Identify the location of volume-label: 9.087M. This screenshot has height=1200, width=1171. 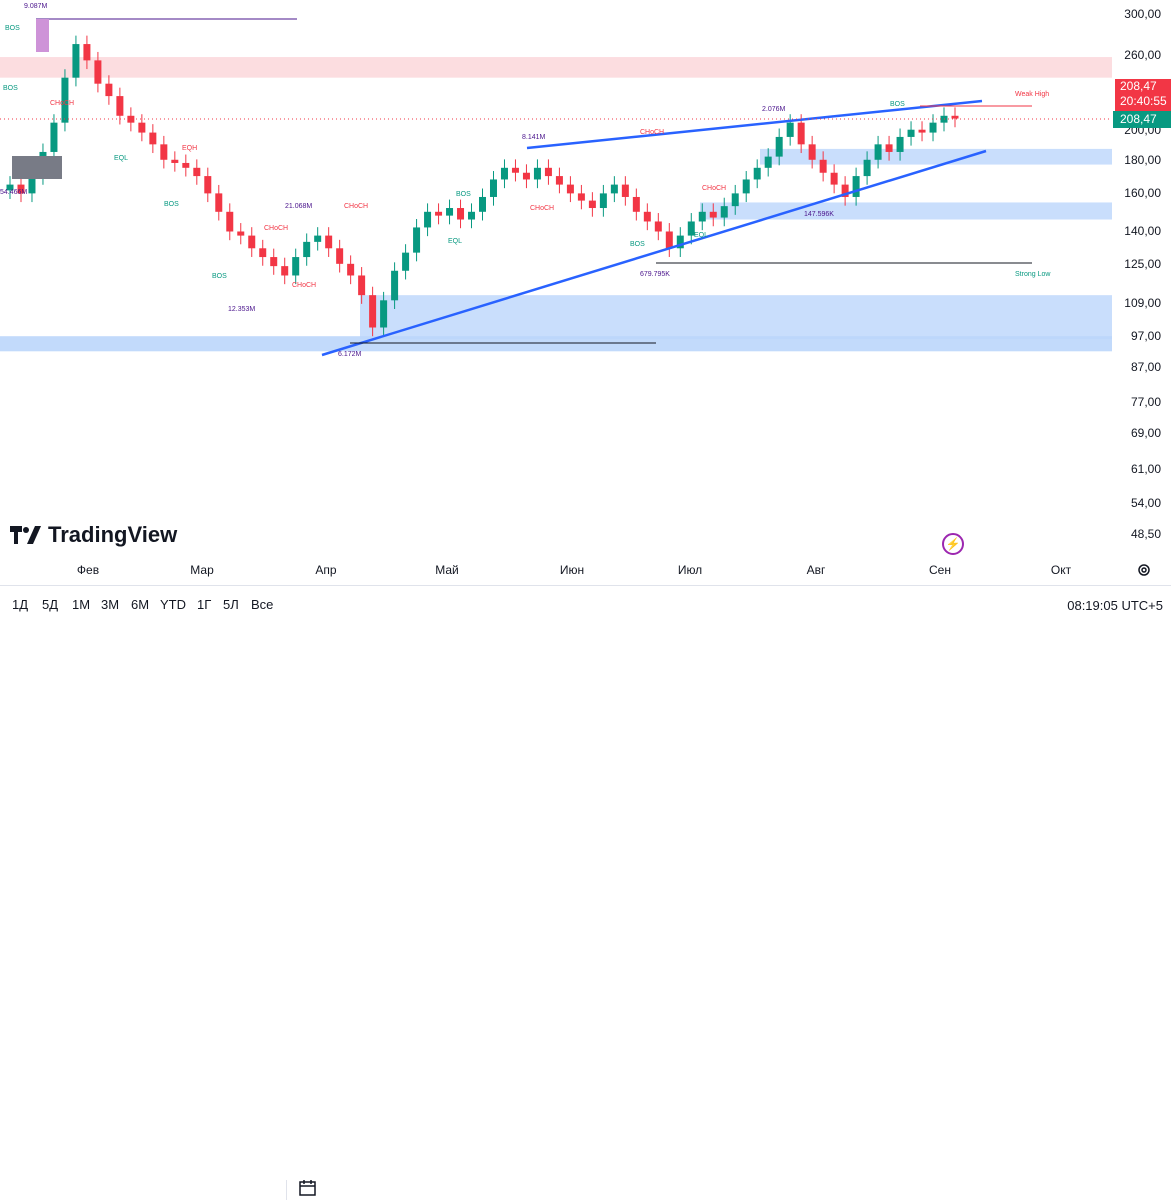
(36, 6).